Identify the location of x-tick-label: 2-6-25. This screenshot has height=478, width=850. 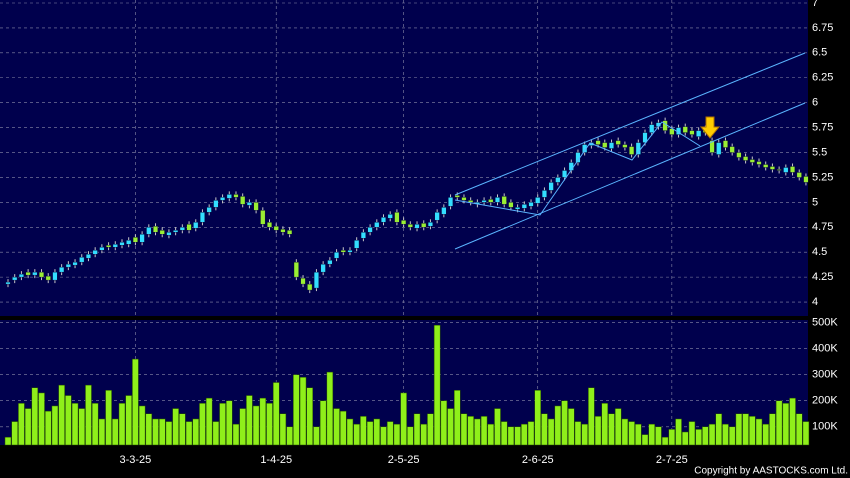
(538, 460).